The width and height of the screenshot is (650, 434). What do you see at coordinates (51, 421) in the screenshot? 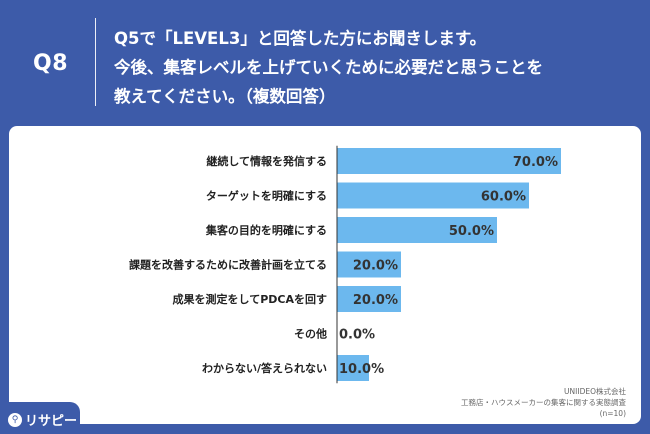
I see `brand-name: リサピー` at bounding box center [51, 421].